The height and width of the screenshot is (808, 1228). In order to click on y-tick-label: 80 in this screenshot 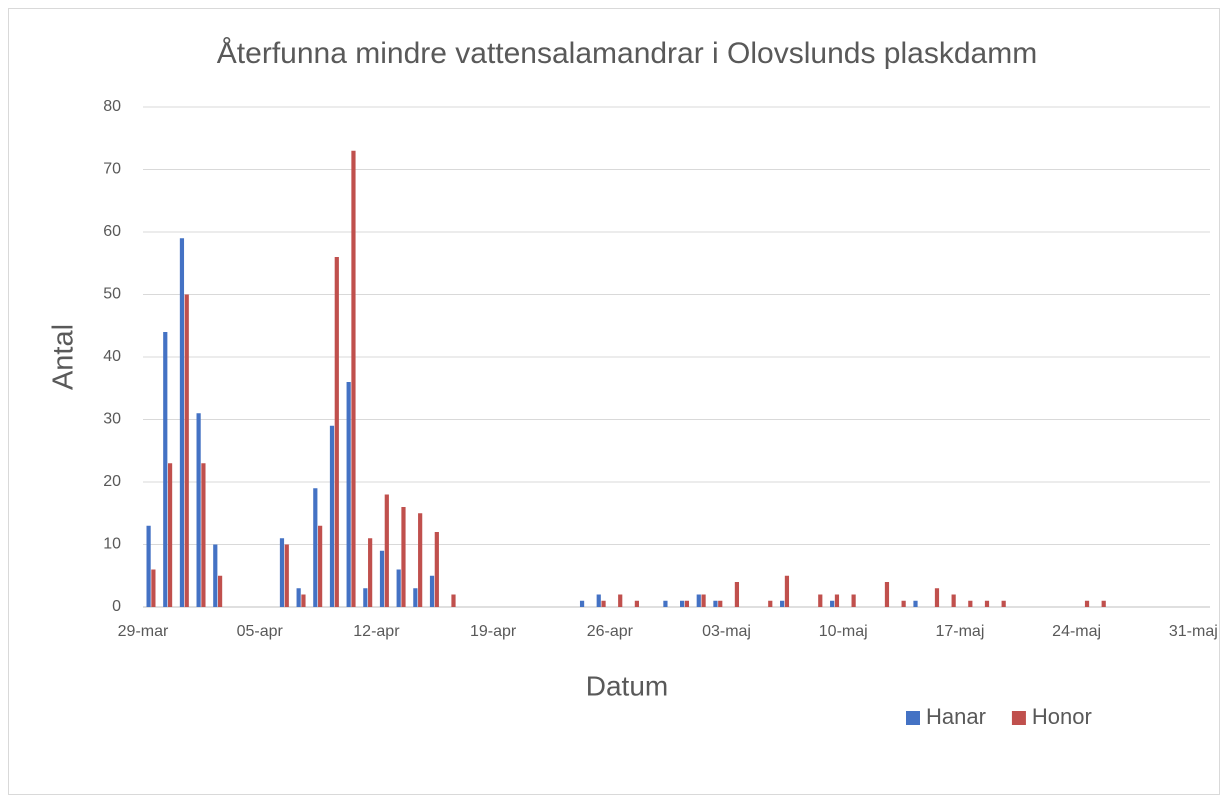, I will do `click(112, 106)`.